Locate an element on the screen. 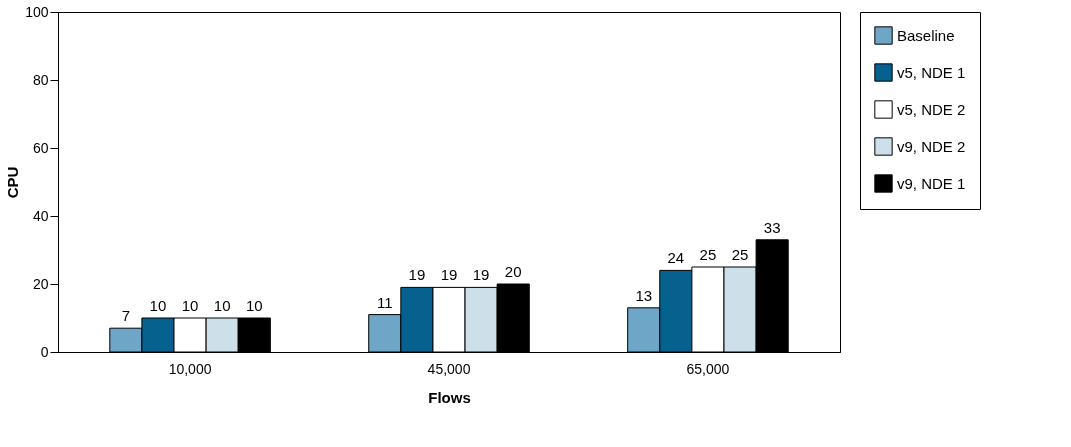 The height and width of the screenshot is (447, 1071). legend-label: Baseline is located at coordinates (926, 35).